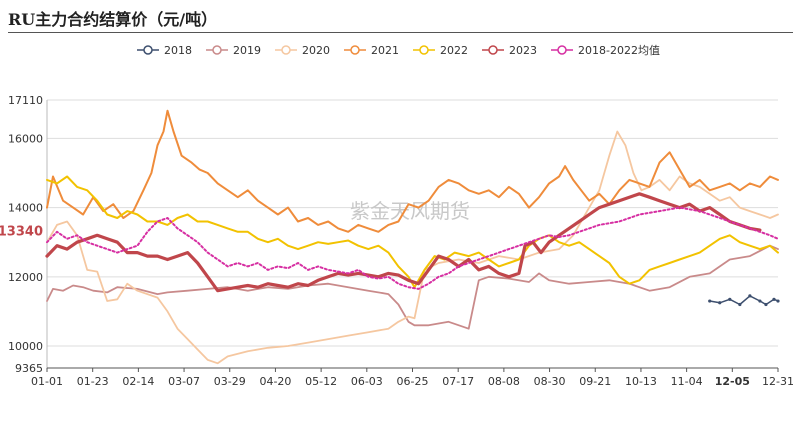  I want to click on legend-label: 2021, so click(385, 50).